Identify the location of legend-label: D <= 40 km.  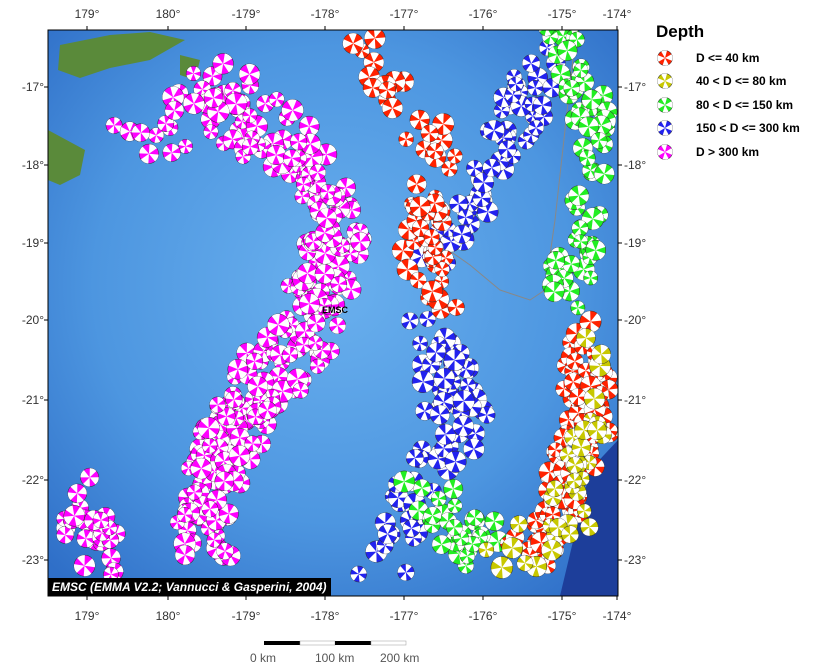
(728, 57).